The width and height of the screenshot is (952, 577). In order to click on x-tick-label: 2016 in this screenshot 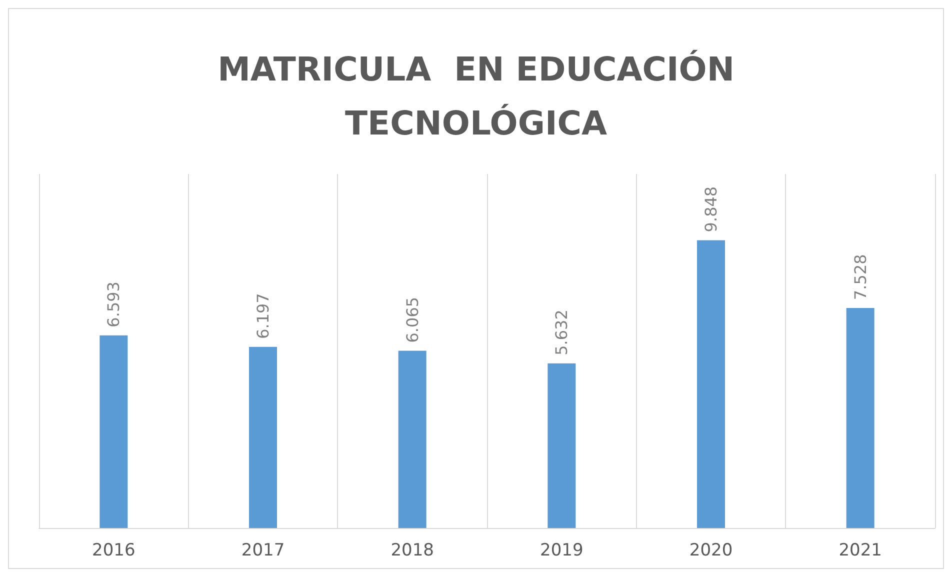, I will do `click(114, 550)`.